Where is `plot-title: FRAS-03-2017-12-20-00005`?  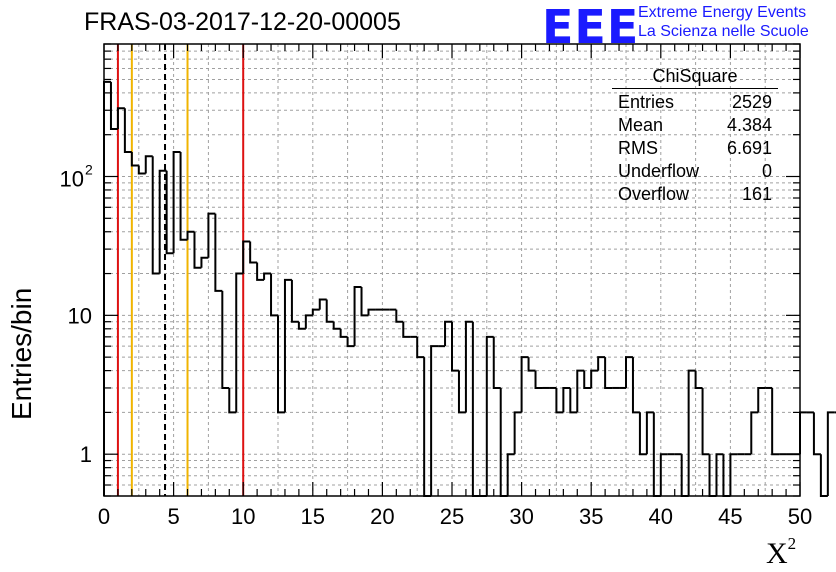 plot-title: FRAS-03-2017-12-20-00005 is located at coordinates (242, 22).